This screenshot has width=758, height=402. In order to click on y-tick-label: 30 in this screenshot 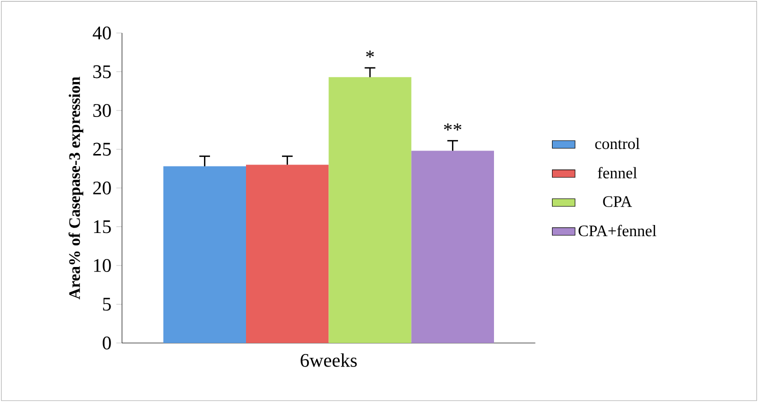, I will do `click(102, 110)`.